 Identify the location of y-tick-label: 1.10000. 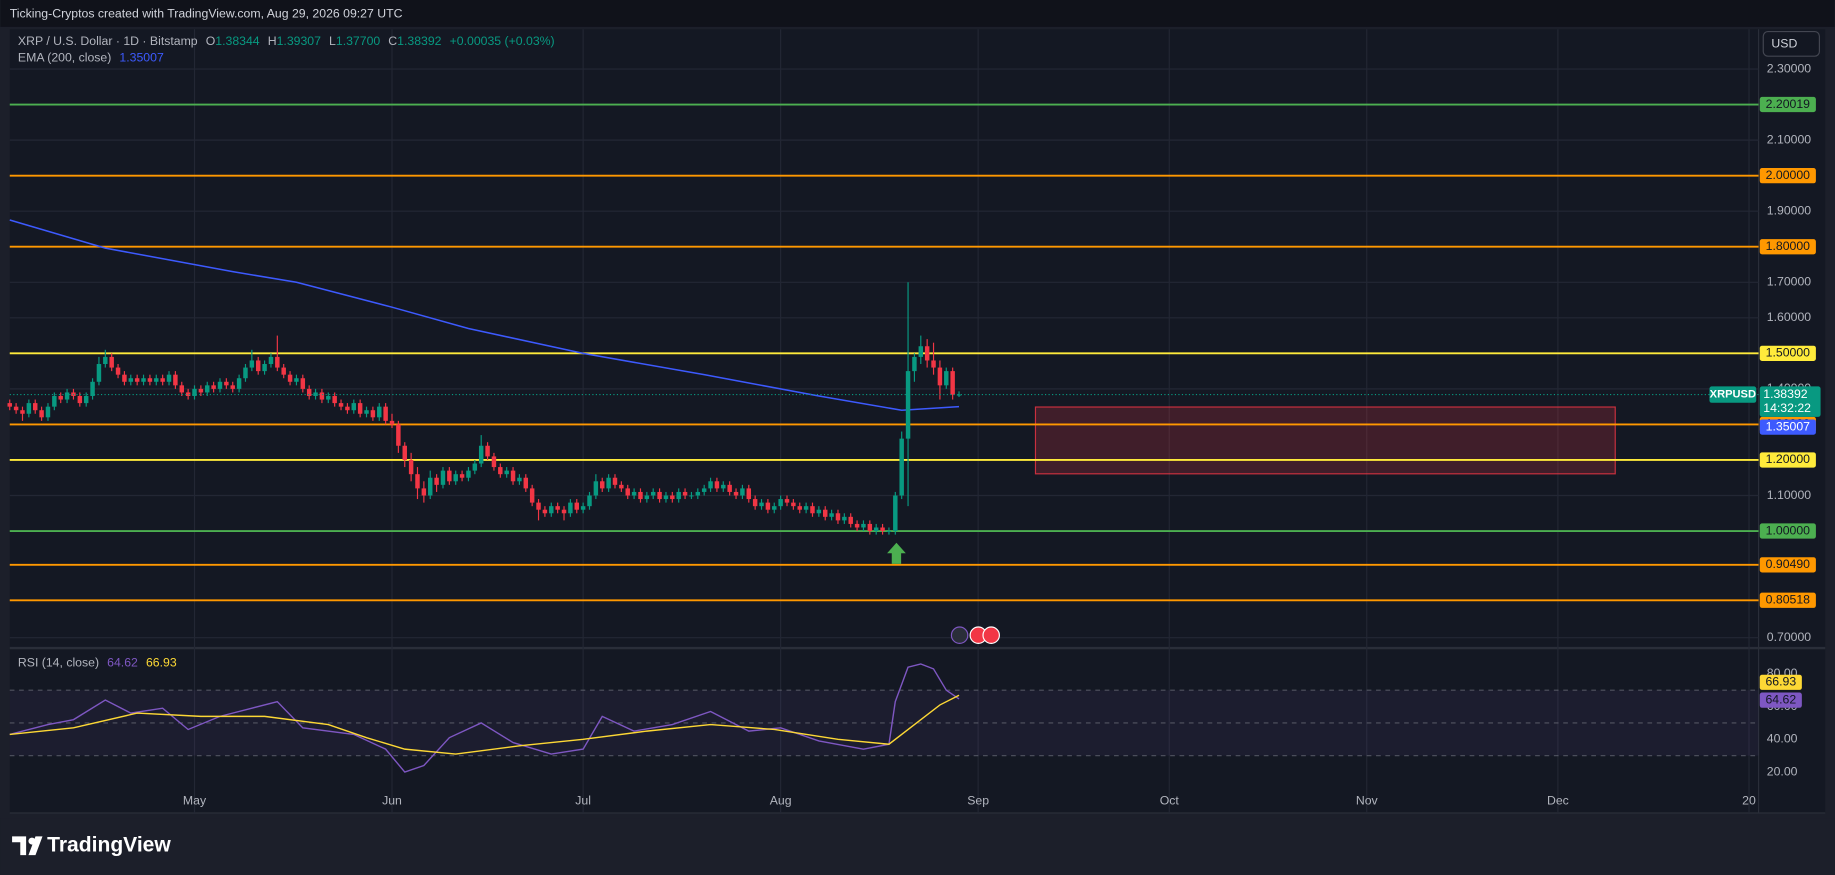
(1789, 495).